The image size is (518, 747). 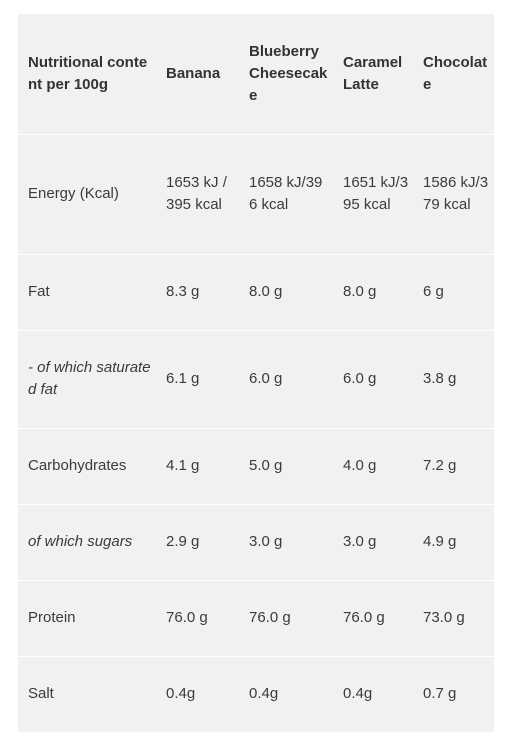 What do you see at coordinates (373, 292) in the screenshot?
I see `cell-caramel-latte: 8.0 g` at bounding box center [373, 292].